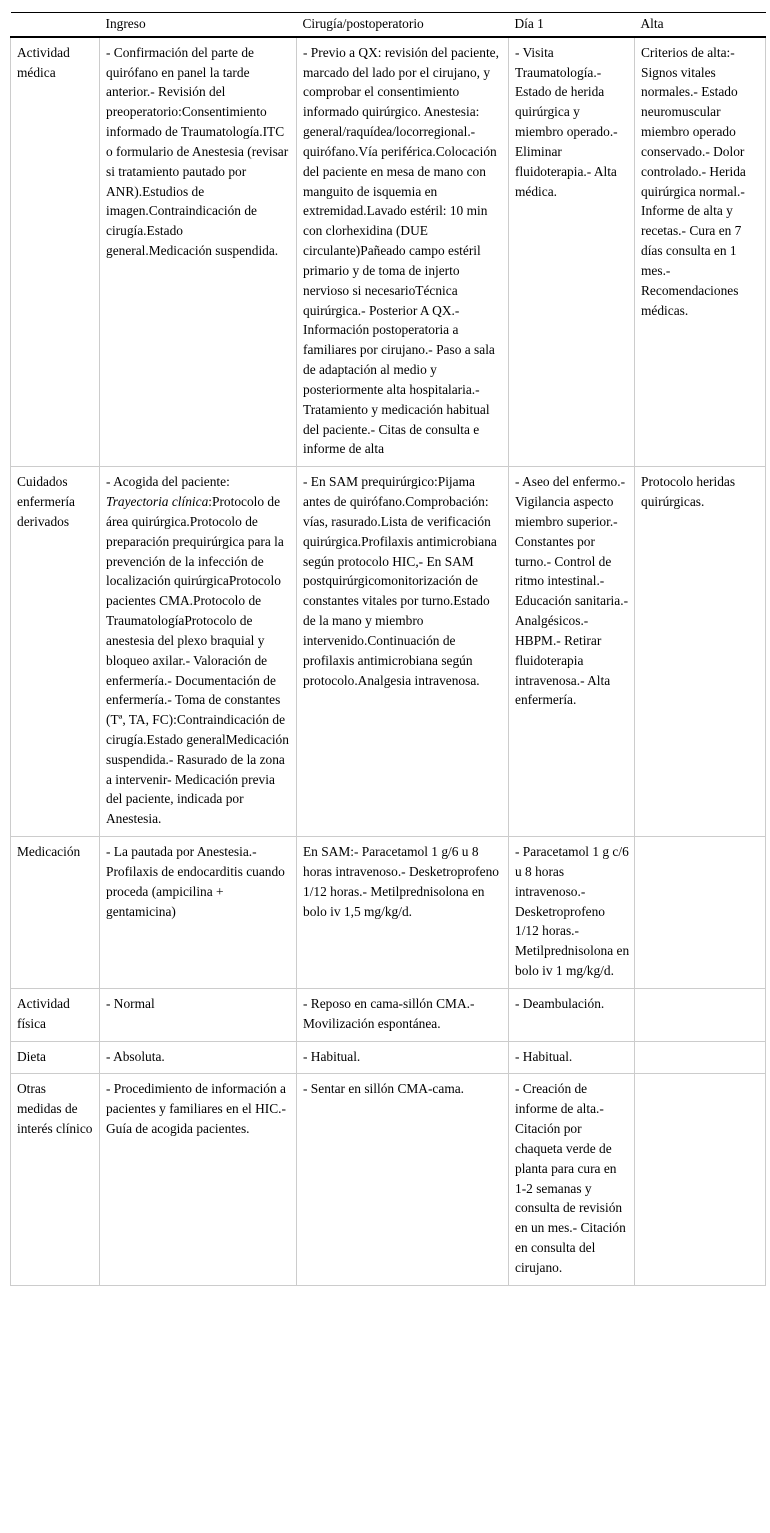 The image size is (770, 1533). Describe the element at coordinates (571, 1057) in the screenshot. I see `cell-dia1: - Habitual.` at that location.